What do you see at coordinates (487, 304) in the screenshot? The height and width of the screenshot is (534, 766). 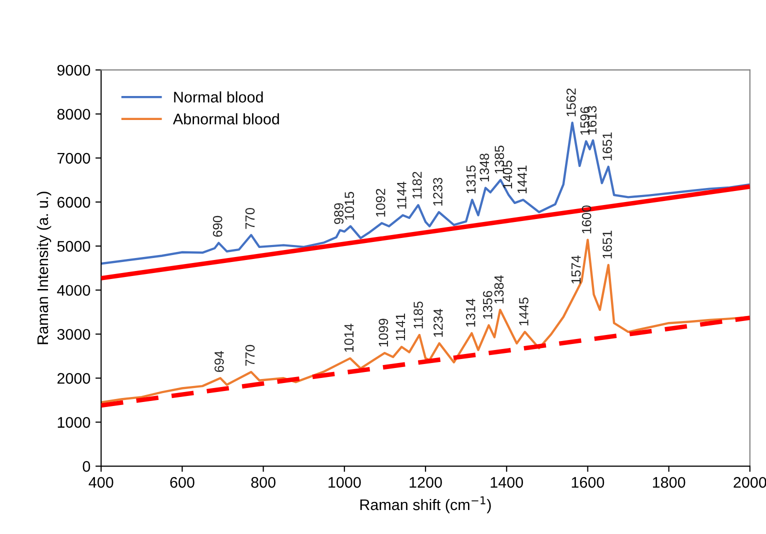 I see `annotation: 1356` at bounding box center [487, 304].